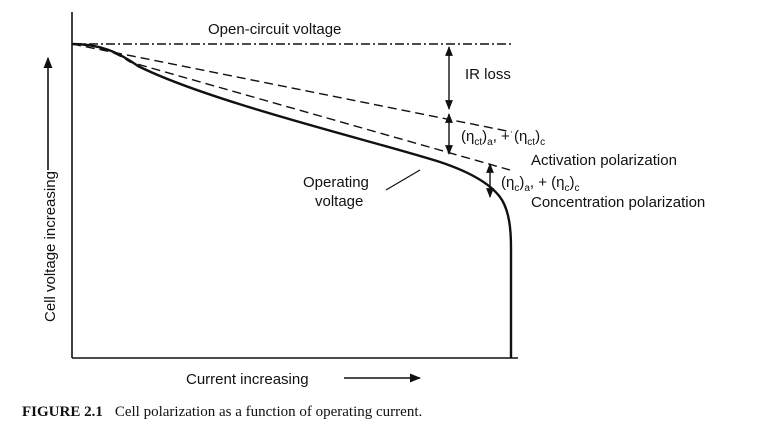 The image size is (759, 428). I want to click on operating-leader, so click(403, 180).